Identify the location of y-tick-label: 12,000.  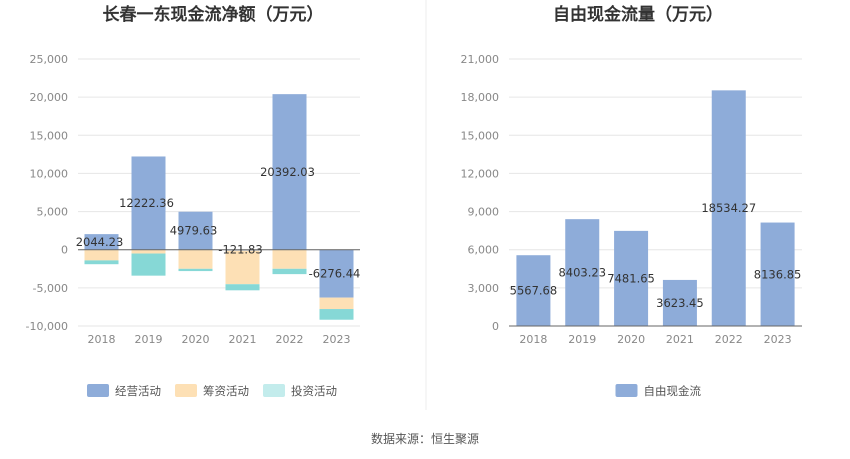
(480, 173).